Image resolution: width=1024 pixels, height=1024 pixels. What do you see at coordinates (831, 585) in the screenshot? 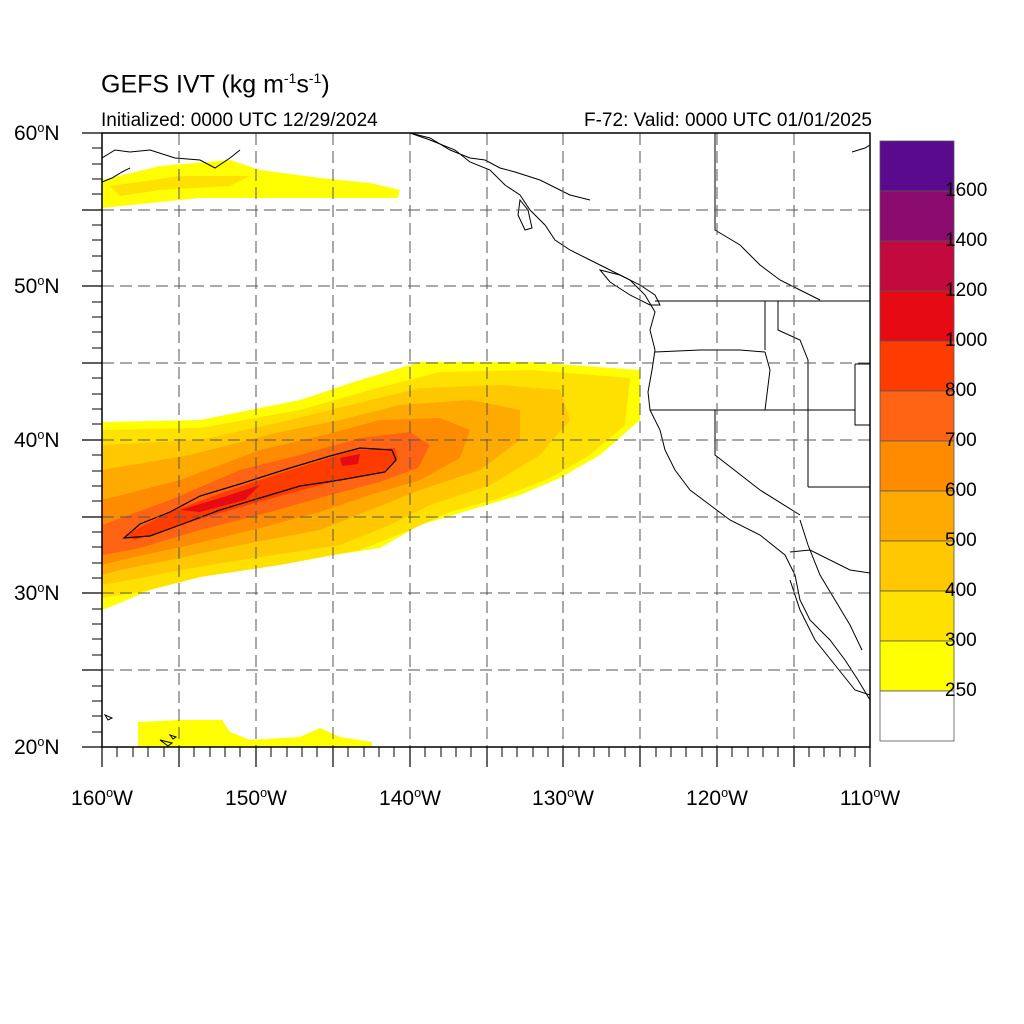
I see `coastline-gulf-ca` at bounding box center [831, 585].